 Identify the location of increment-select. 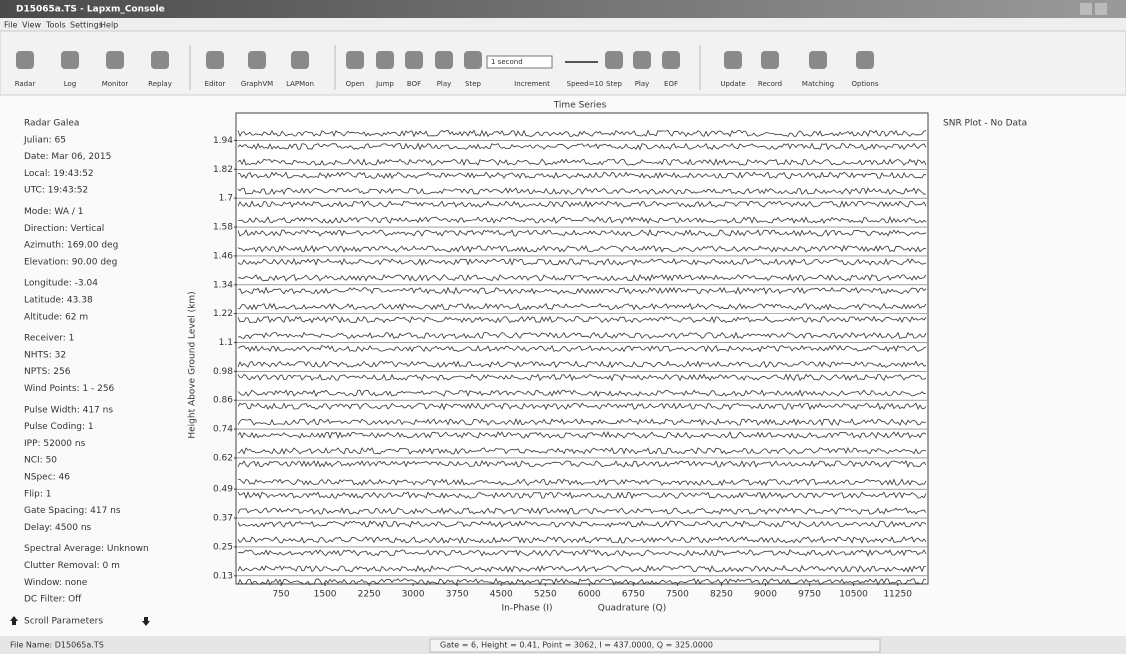
(519, 62).